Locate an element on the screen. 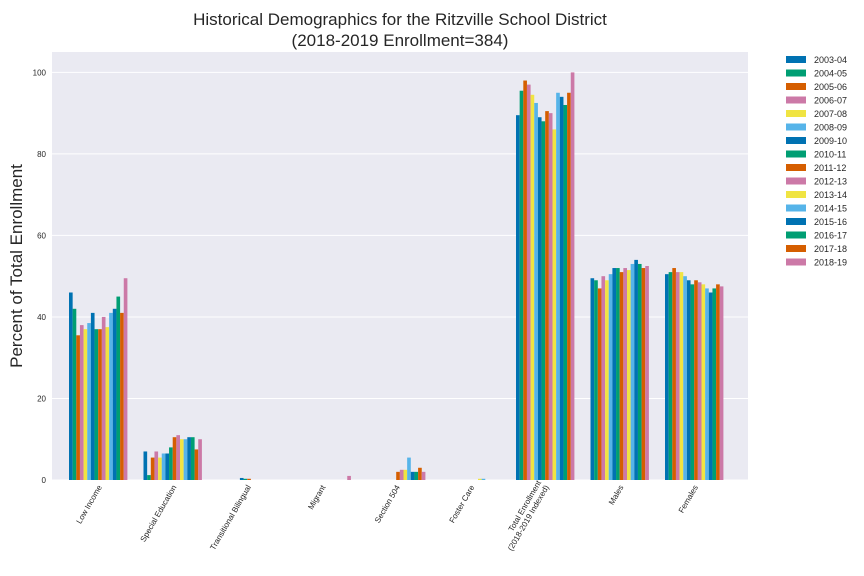 The height and width of the screenshot is (576, 864). legend-entry: 2004-05 is located at coordinates (830, 74).